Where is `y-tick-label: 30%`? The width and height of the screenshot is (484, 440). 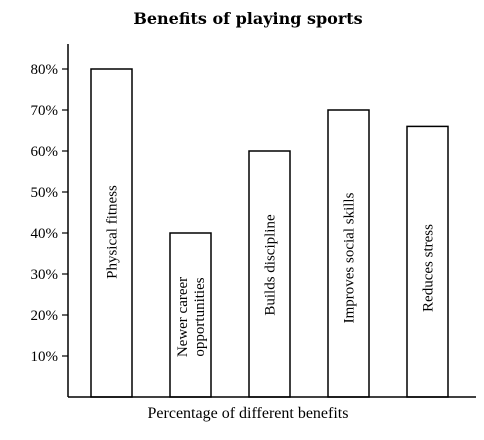 y-tick-label: 30% is located at coordinates (45, 275).